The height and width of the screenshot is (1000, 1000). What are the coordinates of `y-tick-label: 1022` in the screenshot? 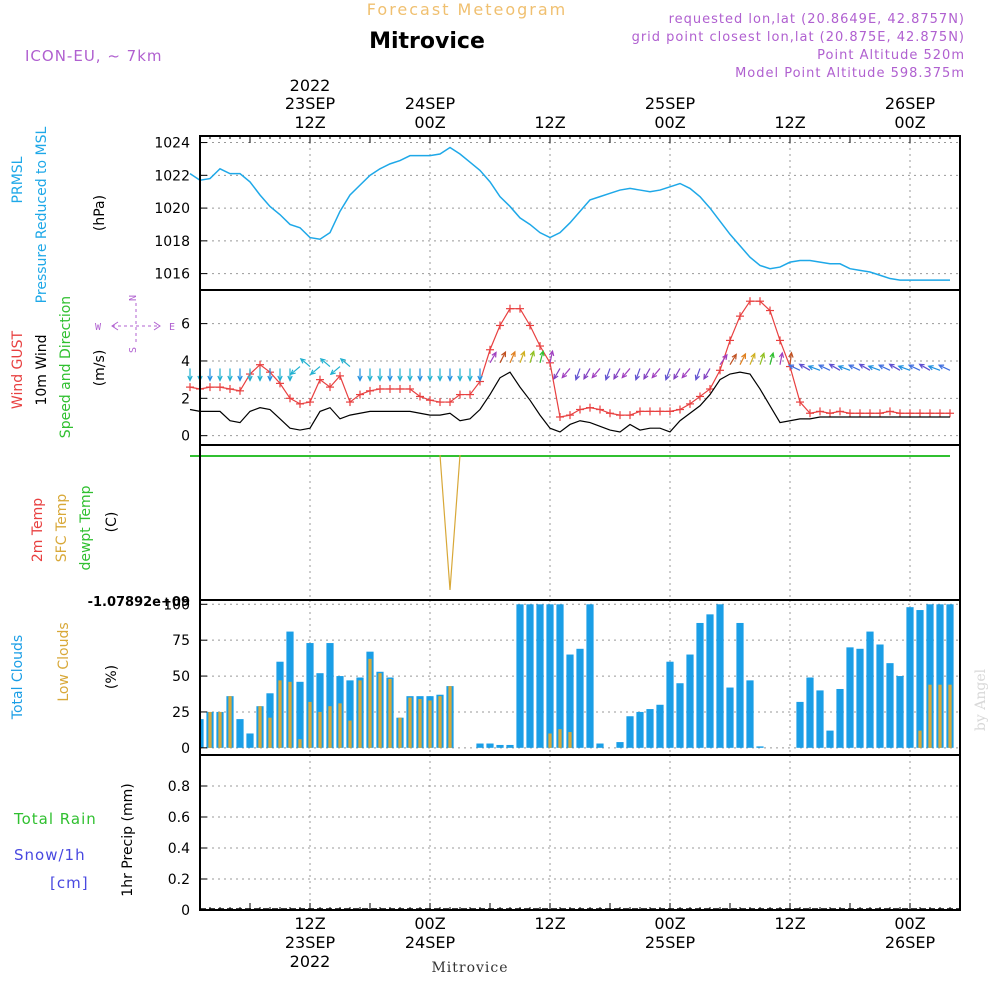 It's located at (172, 176).